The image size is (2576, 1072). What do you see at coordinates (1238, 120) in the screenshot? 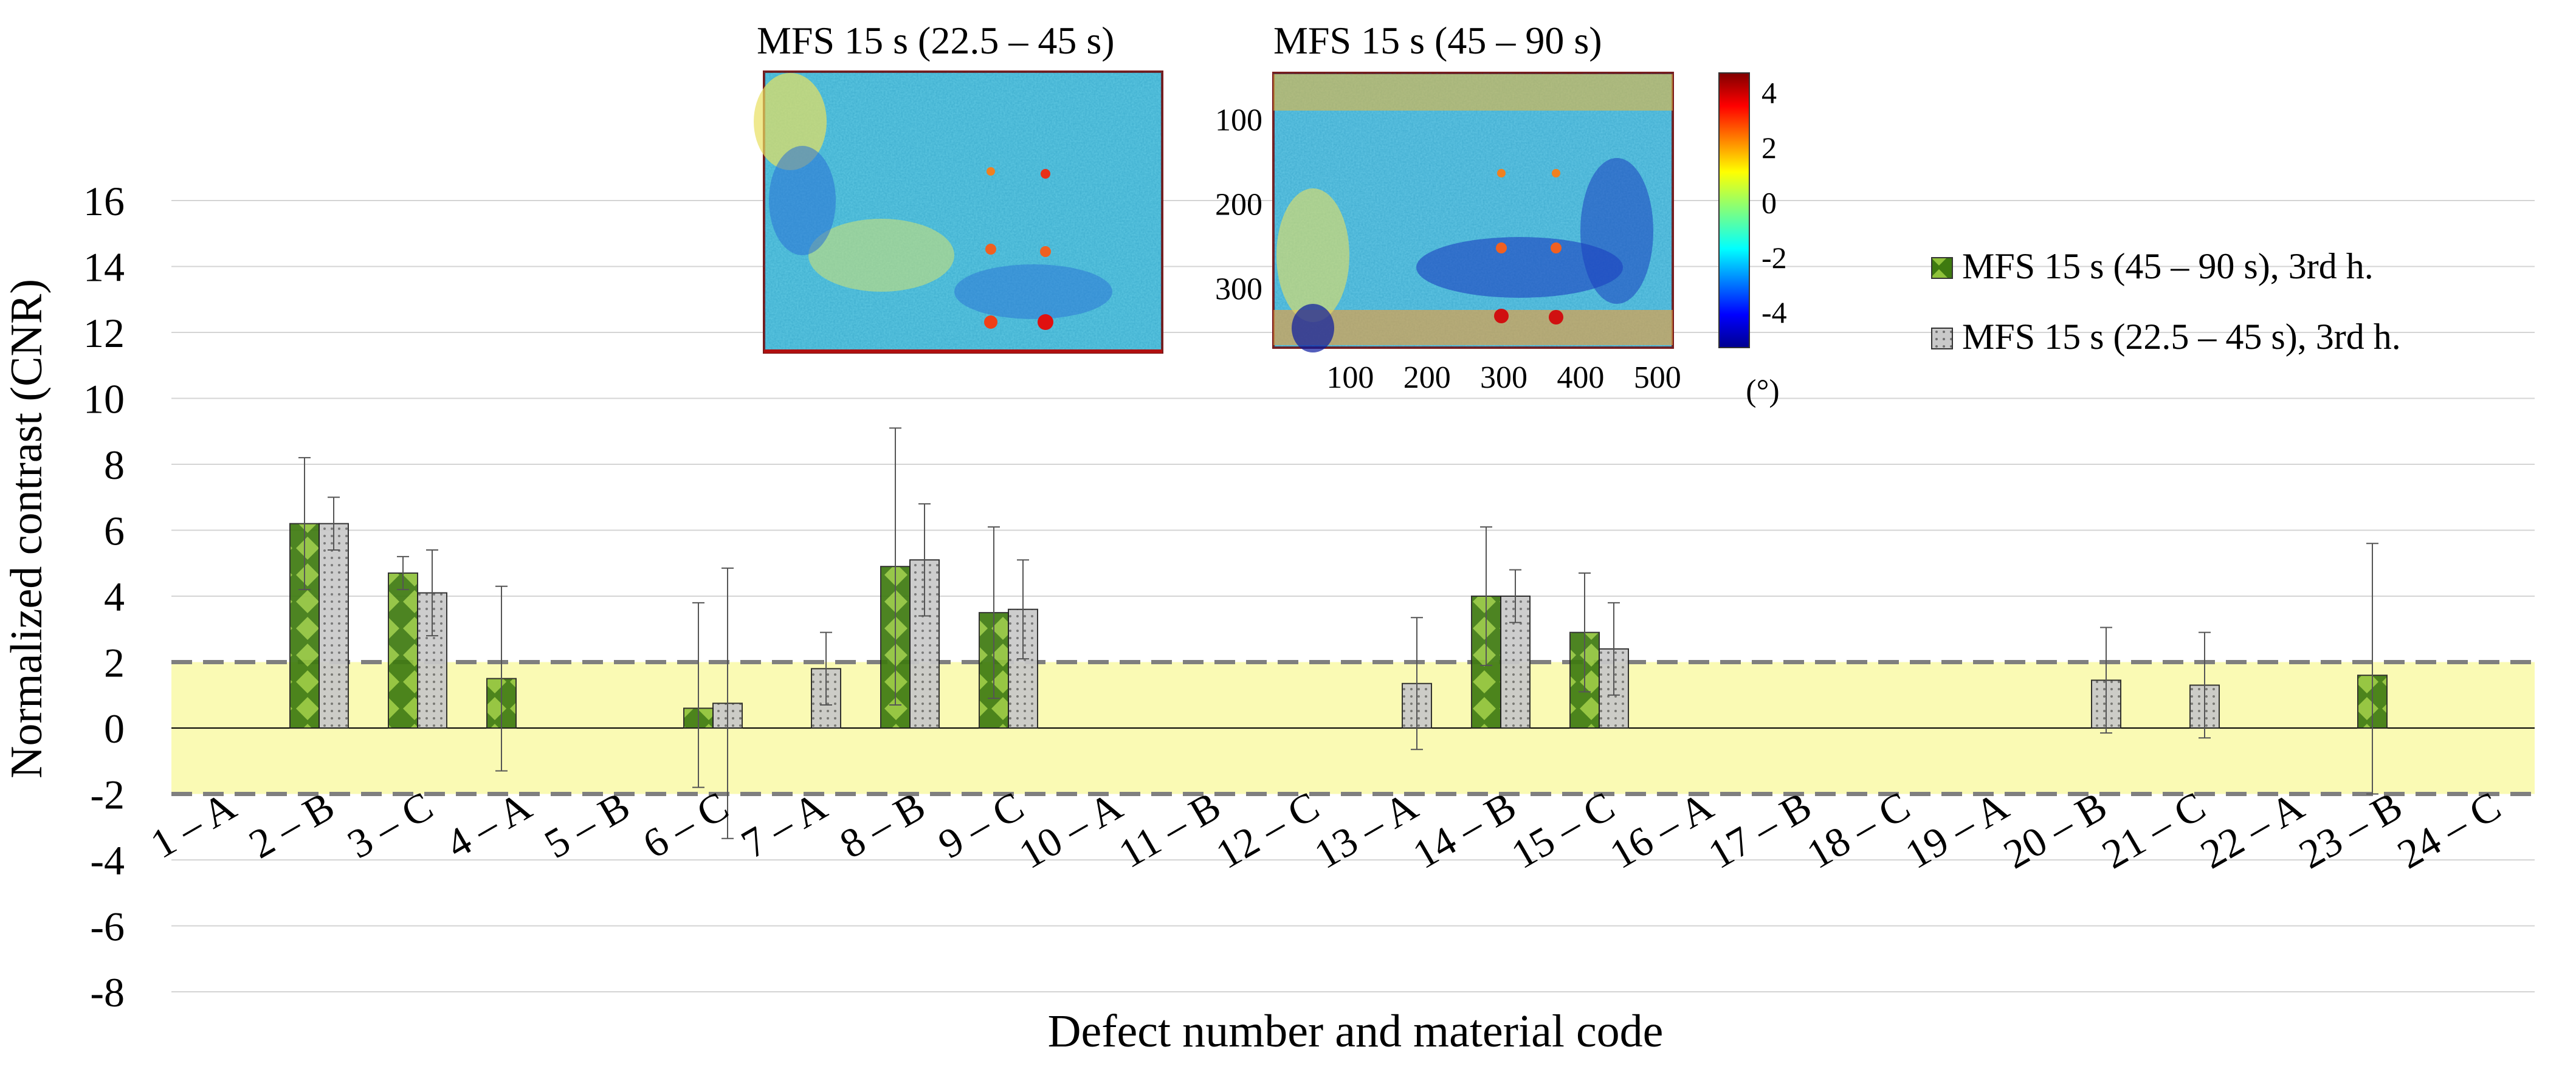
I see `inset-y-tick-label: 100` at bounding box center [1238, 120].